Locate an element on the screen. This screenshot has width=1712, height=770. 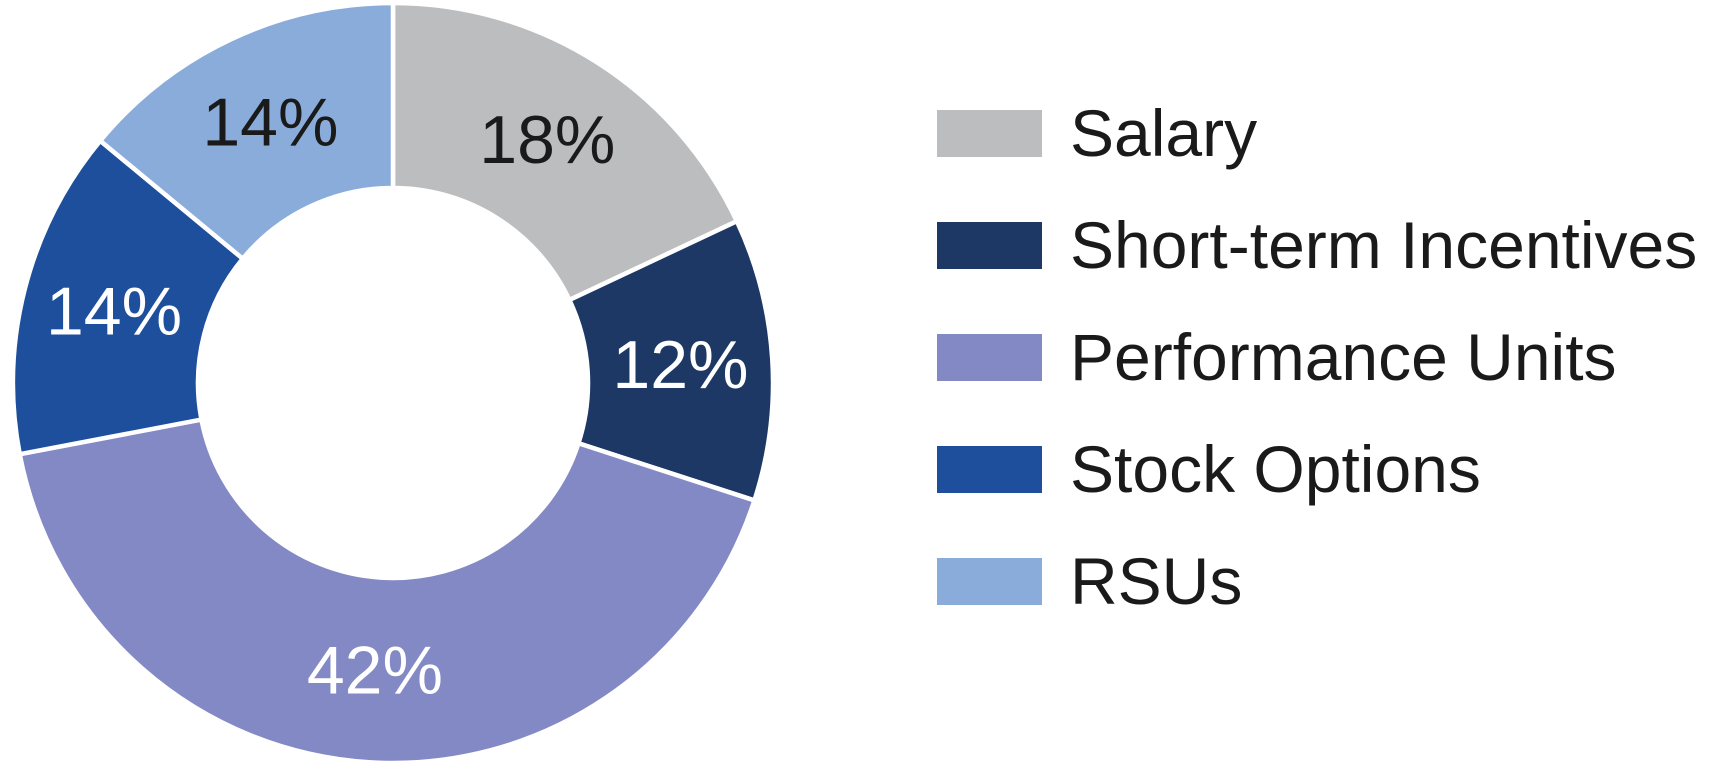
pie-slice-rsus is located at coordinates (246, 130).